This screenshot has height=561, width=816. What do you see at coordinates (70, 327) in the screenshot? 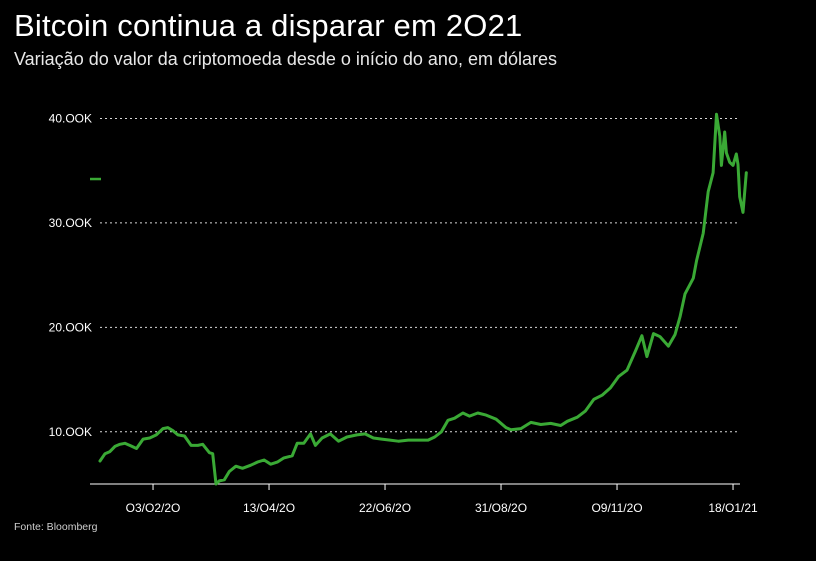
I see `y-tick-label: 20.OOK` at bounding box center [70, 327].